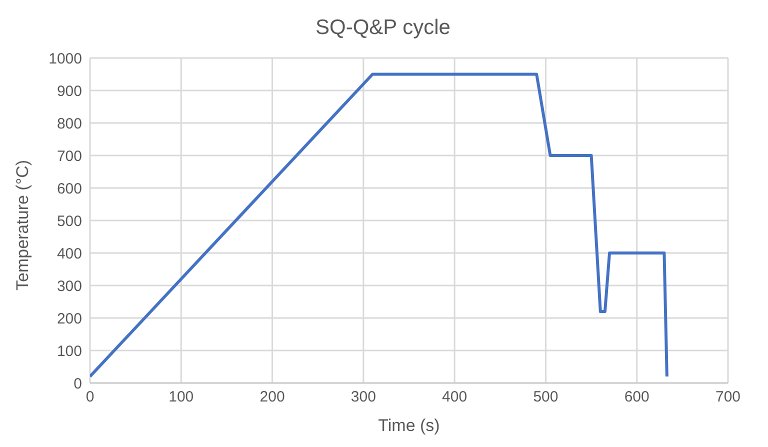 The image size is (768, 447). What do you see at coordinates (409, 425) in the screenshot?
I see `x-axis-title: Time (s)` at bounding box center [409, 425].